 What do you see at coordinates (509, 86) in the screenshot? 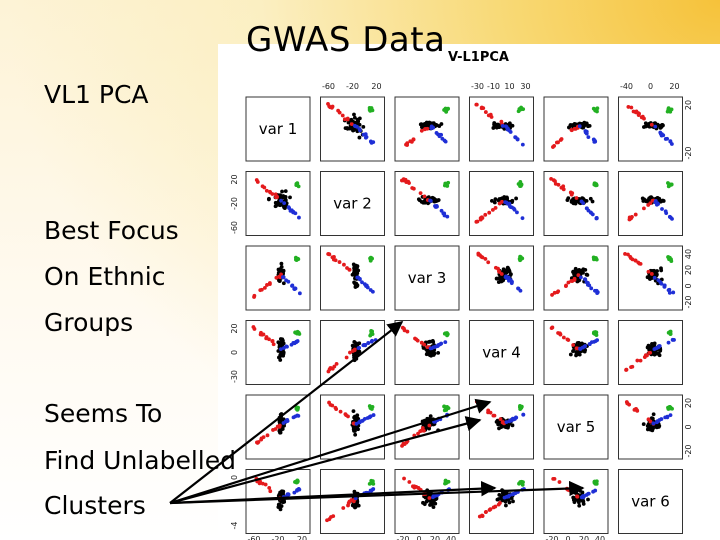
I see `top-tick-label: 10` at bounding box center [509, 86].